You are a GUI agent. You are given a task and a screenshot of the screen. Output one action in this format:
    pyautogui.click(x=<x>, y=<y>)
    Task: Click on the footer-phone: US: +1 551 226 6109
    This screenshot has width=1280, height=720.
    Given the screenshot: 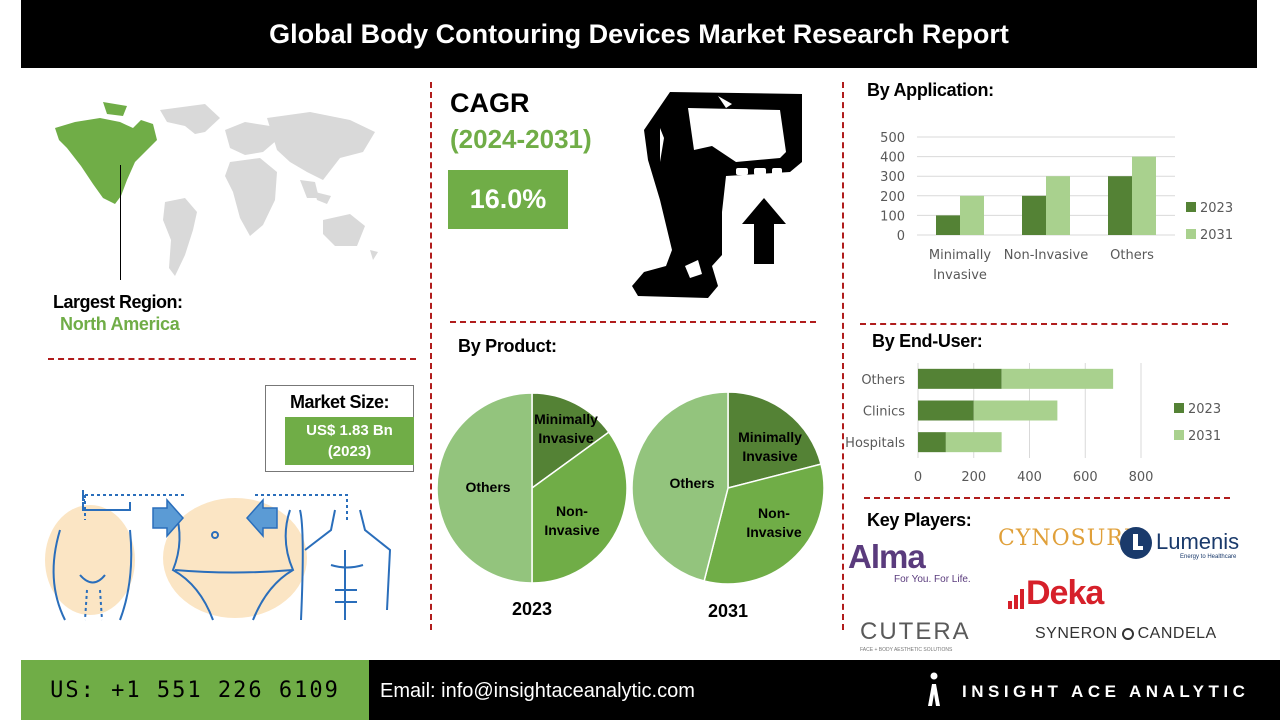 What is the action you would take?
    pyautogui.click(x=195, y=690)
    